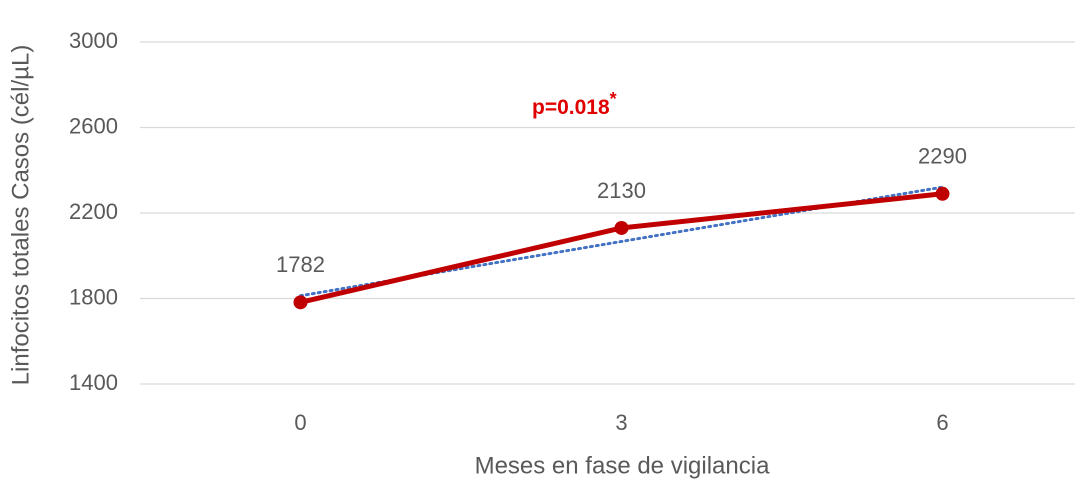 This screenshot has width=1089, height=489. I want to click on annotation: p=0.018*, so click(574, 104).